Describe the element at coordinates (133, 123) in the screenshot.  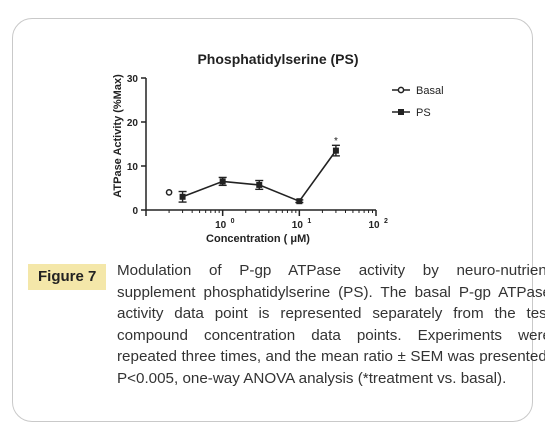
I see `y-tick-label: 20` at that location.